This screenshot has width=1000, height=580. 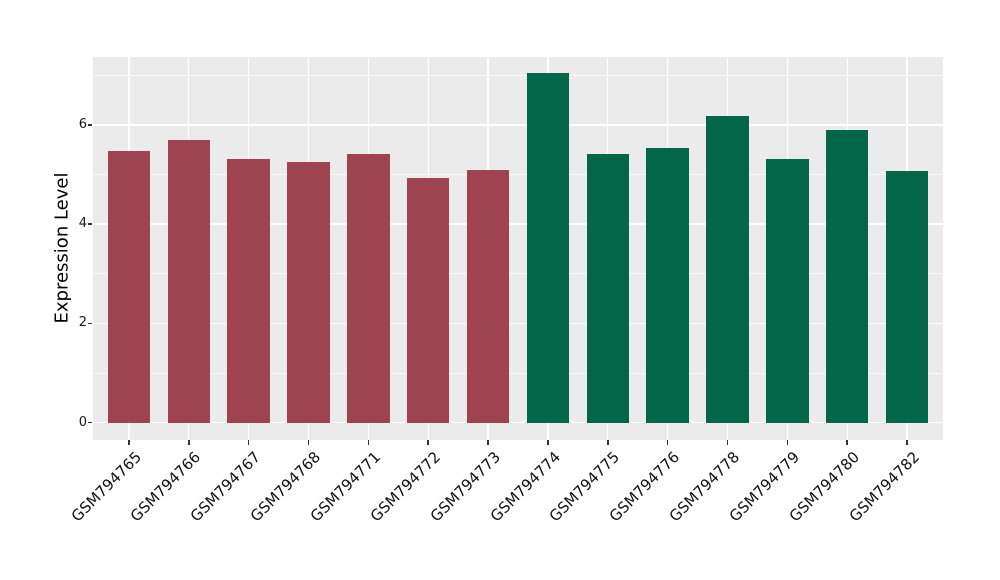 What do you see at coordinates (82, 422) in the screenshot?
I see `y-tick-label: 0` at bounding box center [82, 422].